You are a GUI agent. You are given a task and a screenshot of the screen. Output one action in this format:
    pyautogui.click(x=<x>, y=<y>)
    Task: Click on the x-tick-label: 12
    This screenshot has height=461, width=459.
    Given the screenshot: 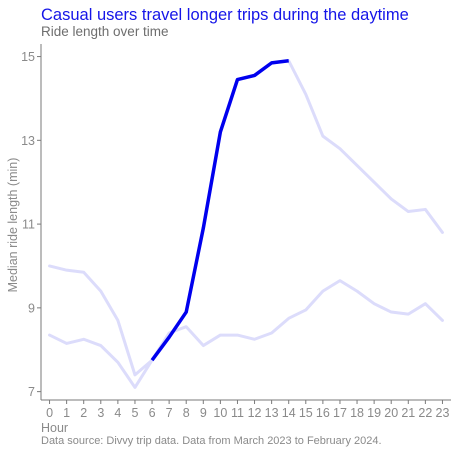 What is the action you would take?
    pyautogui.click(x=255, y=413)
    